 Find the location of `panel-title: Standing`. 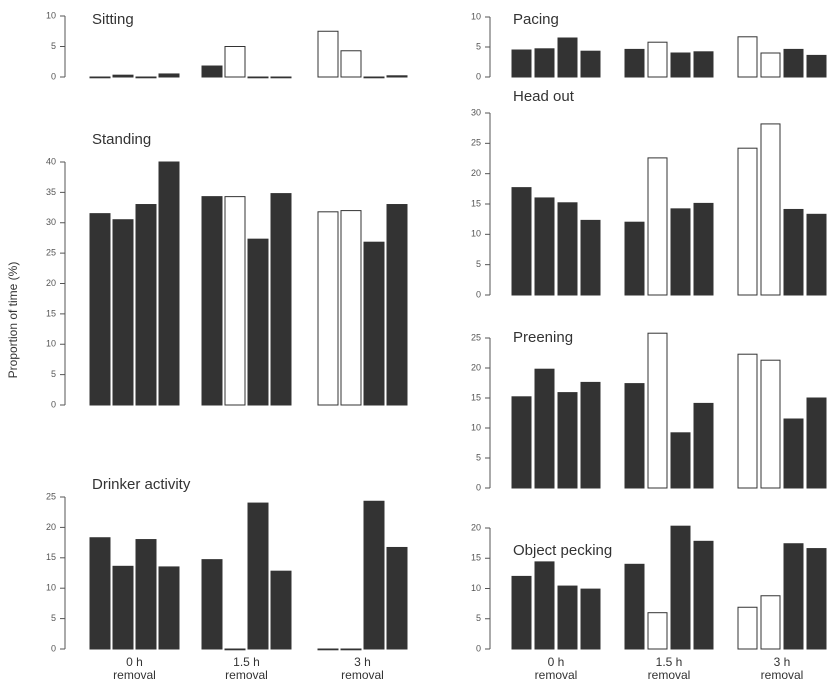

panel-title: Standing is located at coordinates (121, 139).